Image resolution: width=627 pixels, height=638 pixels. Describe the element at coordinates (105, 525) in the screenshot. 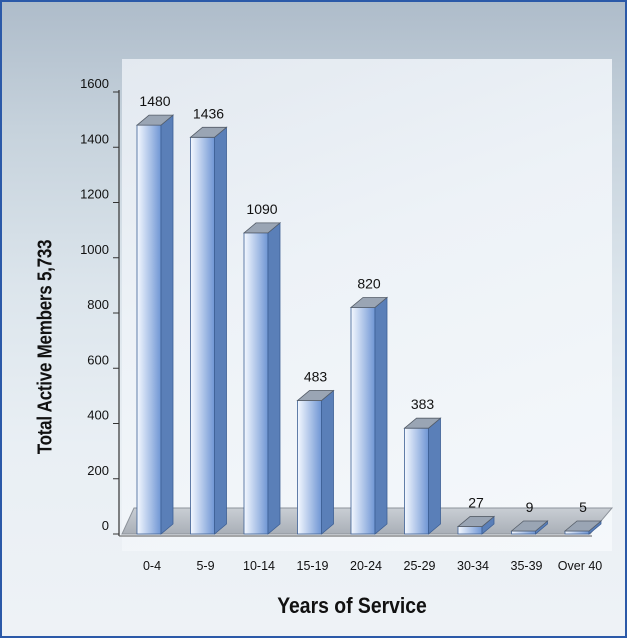

I see `y-tick-label: 0` at that location.